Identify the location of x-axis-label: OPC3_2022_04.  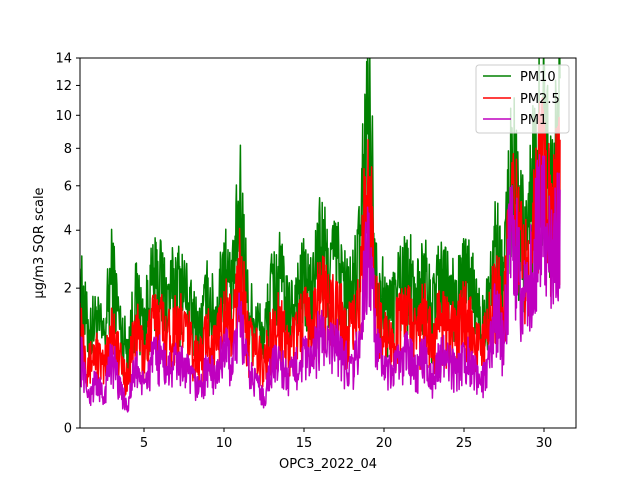
(328, 464).